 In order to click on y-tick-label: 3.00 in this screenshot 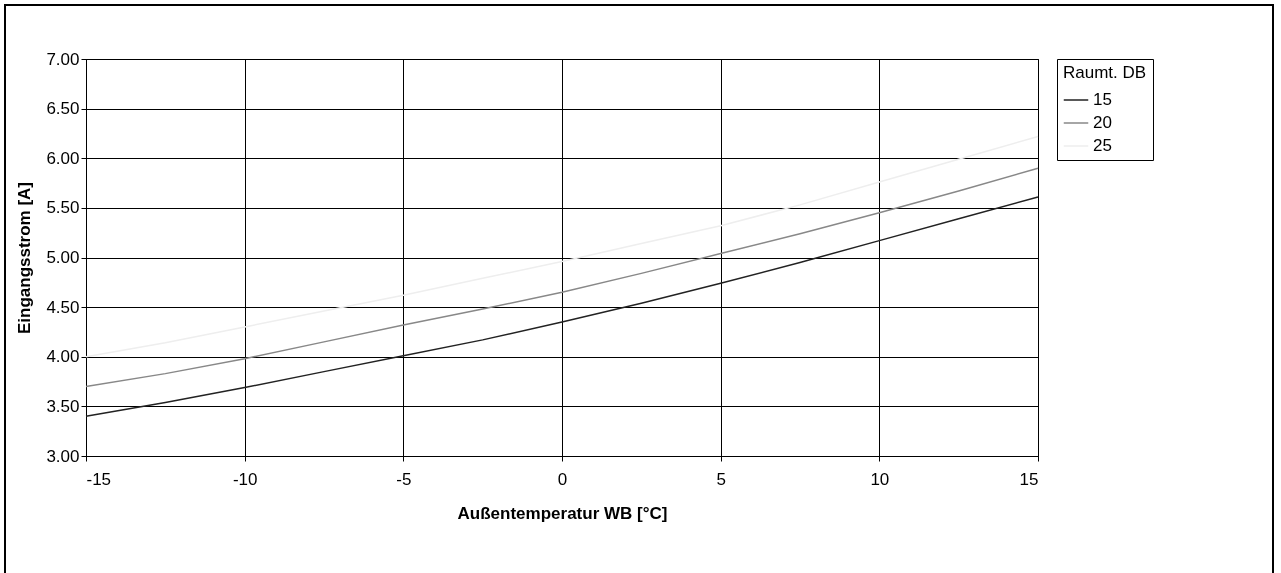, I will do `click(63, 456)`.